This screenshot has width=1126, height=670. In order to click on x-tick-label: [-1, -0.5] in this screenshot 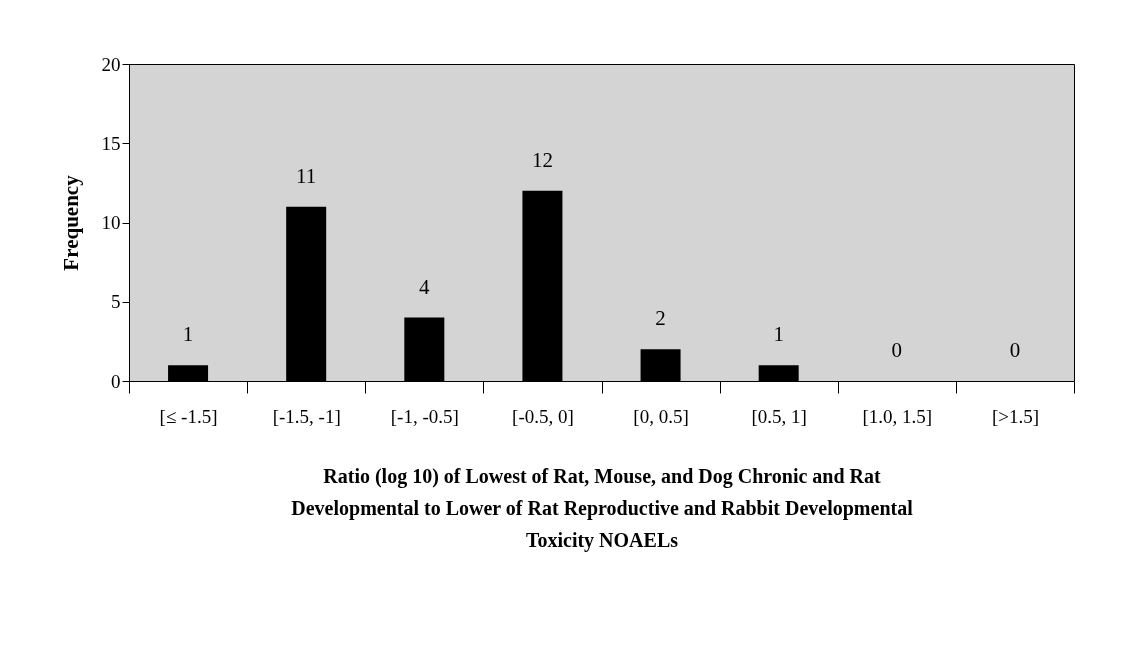, I will do `click(424, 416)`.